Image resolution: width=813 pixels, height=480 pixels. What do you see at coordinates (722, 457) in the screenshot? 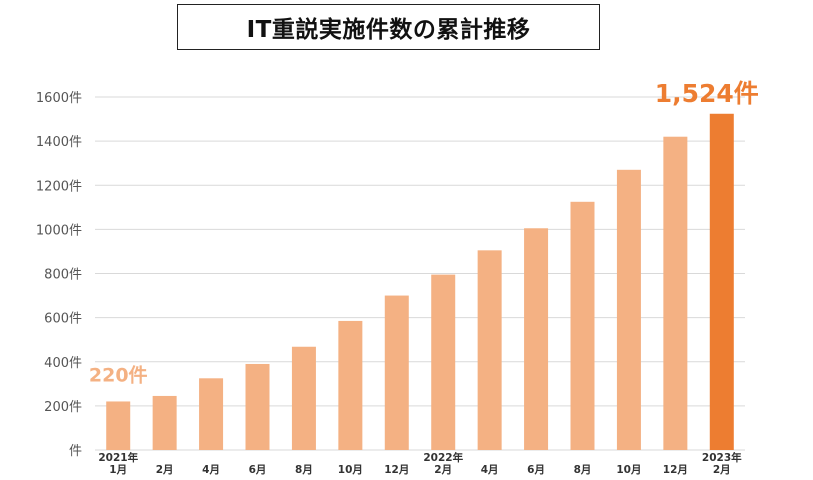
I see `x-tick-year: 2023年` at bounding box center [722, 457].